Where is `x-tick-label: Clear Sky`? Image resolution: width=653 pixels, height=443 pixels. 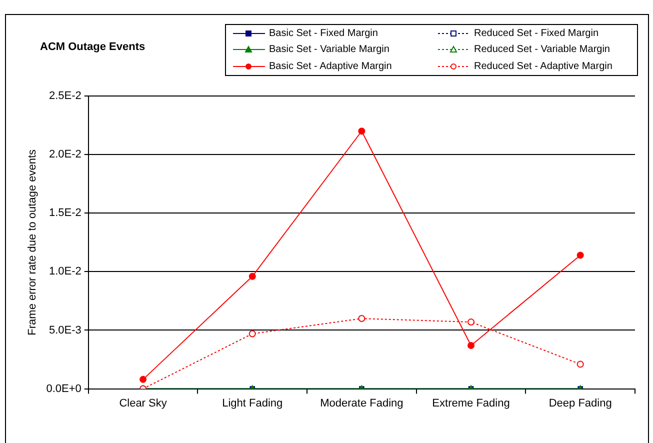 x-tick-label: Clear Sky is located at coordinates (143, 403).